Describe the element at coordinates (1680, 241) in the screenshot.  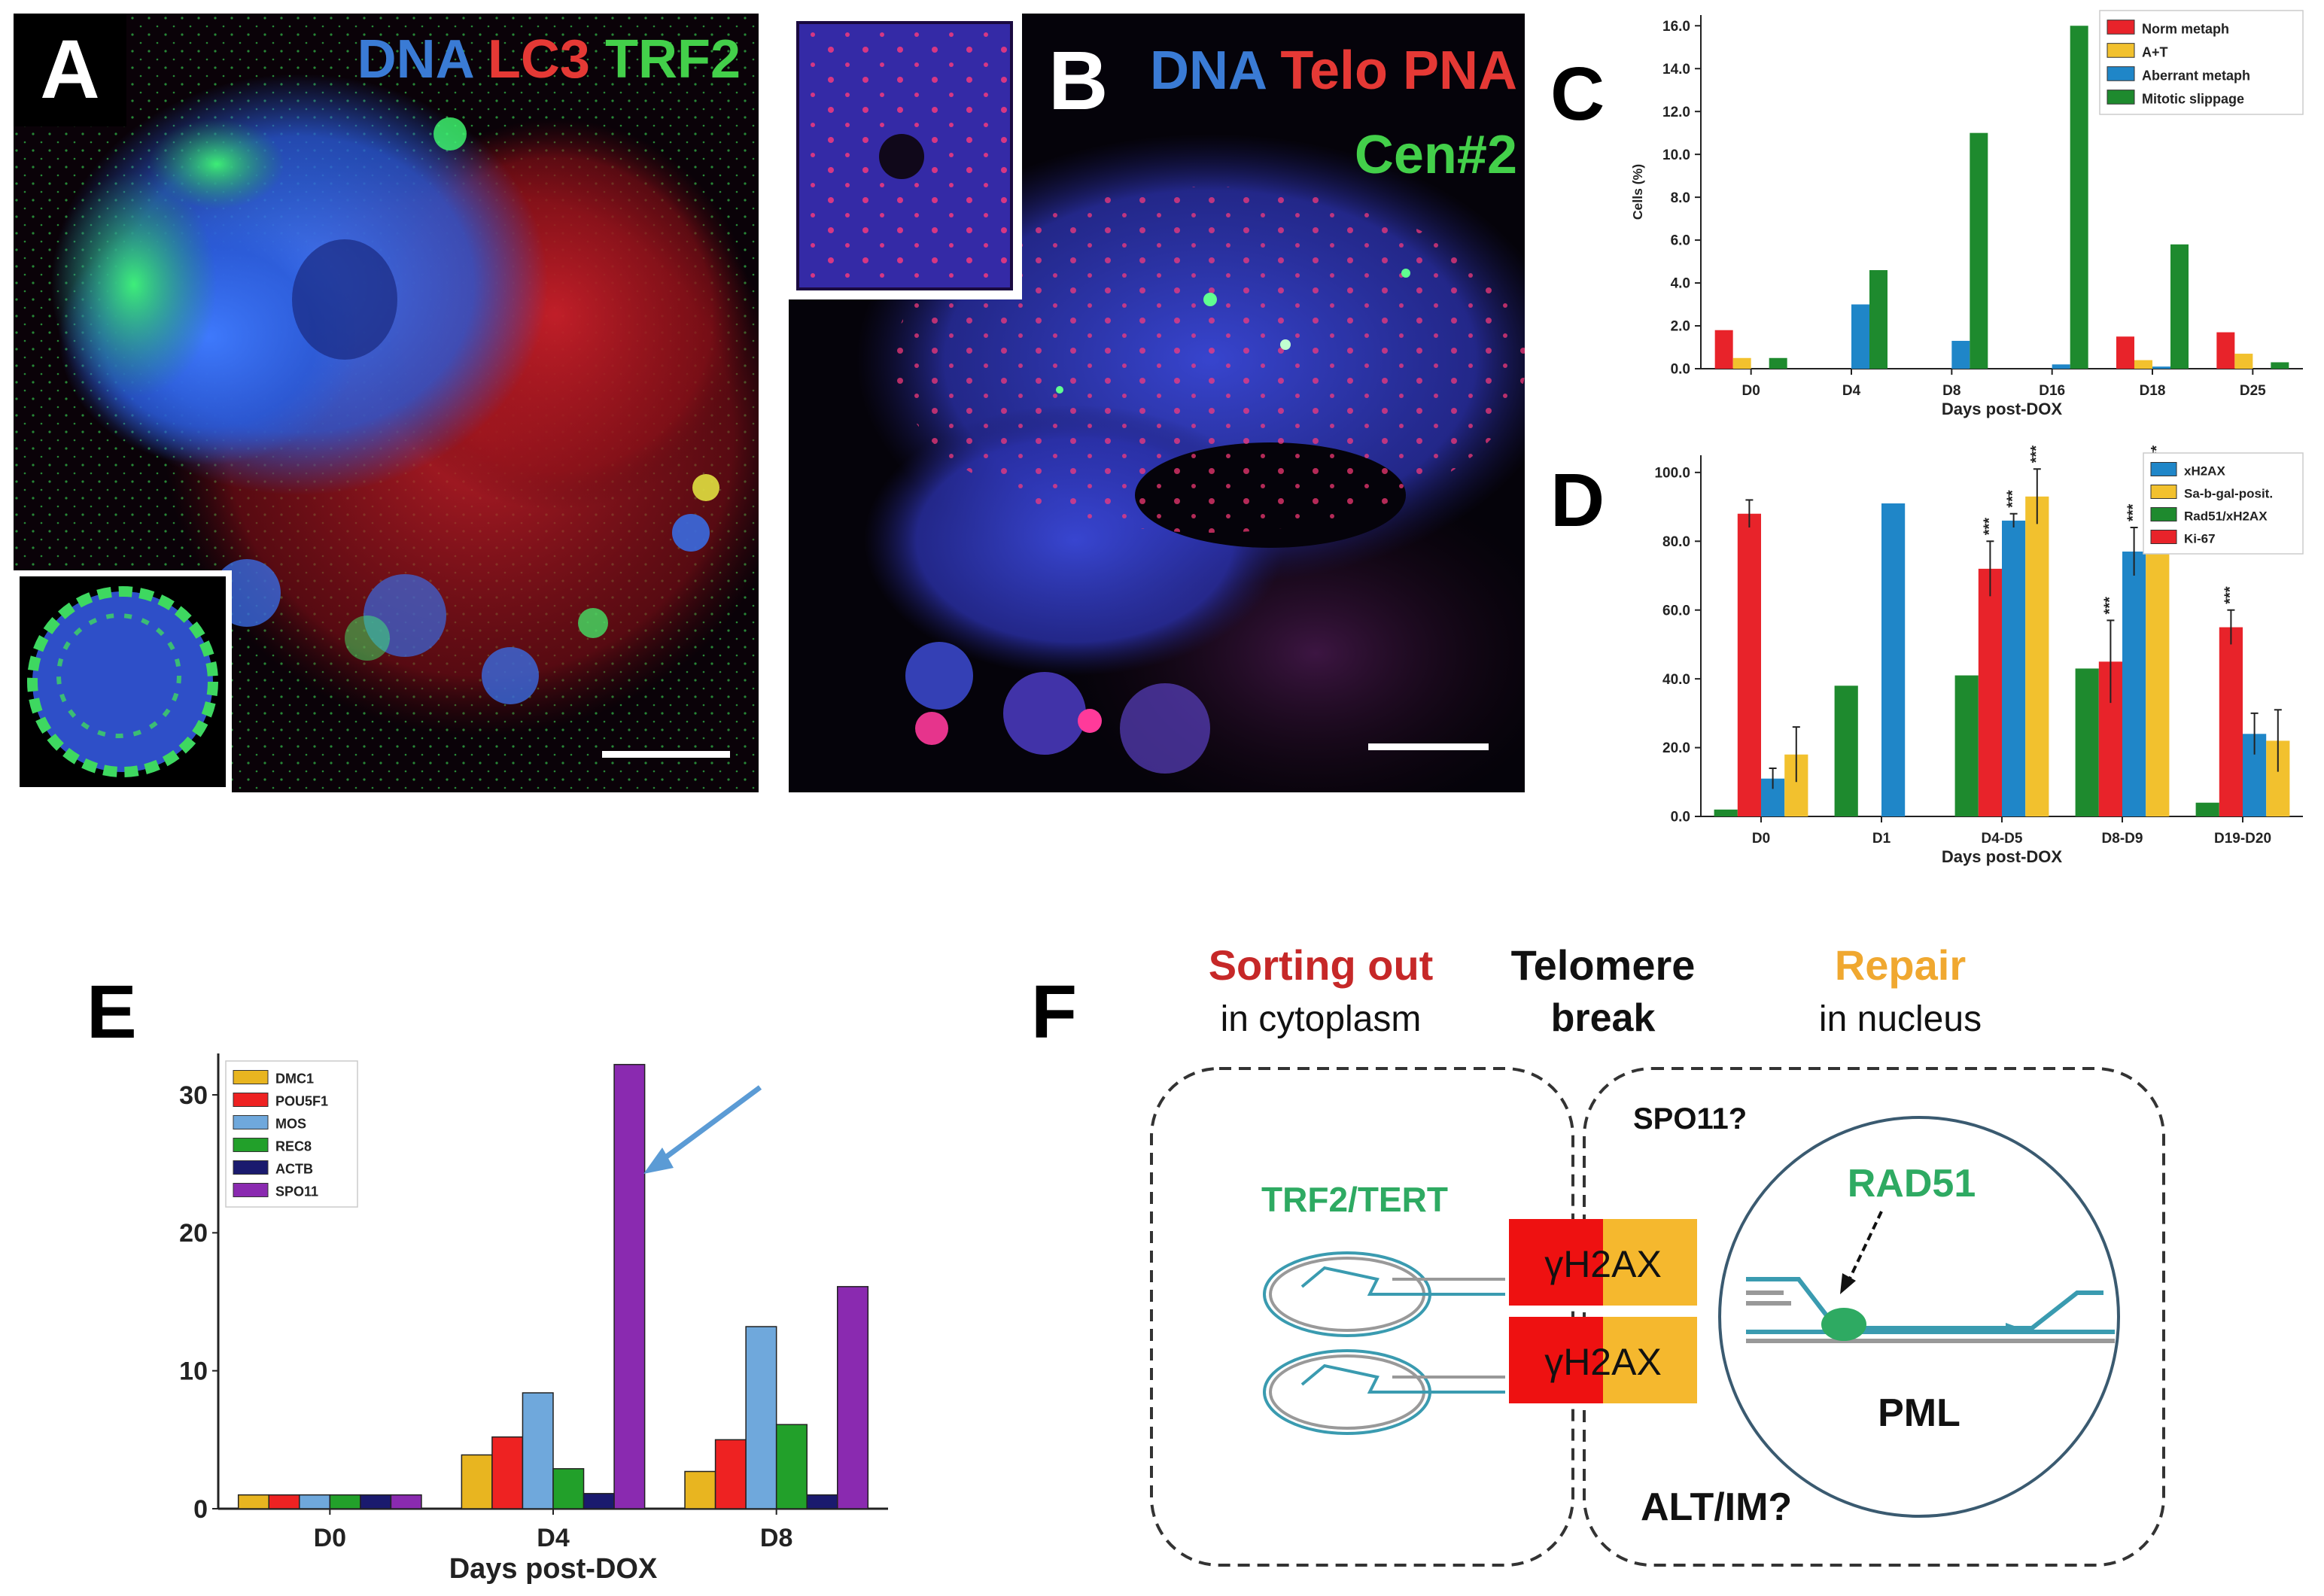
I see `y-tick-label: 6.0` at that location.